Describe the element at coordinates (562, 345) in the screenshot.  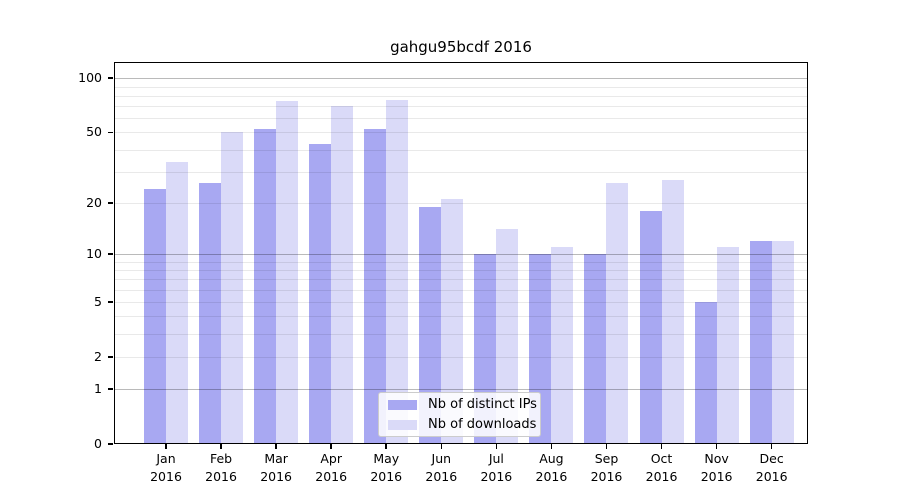
I see `bar-downloads-aug` at that location.